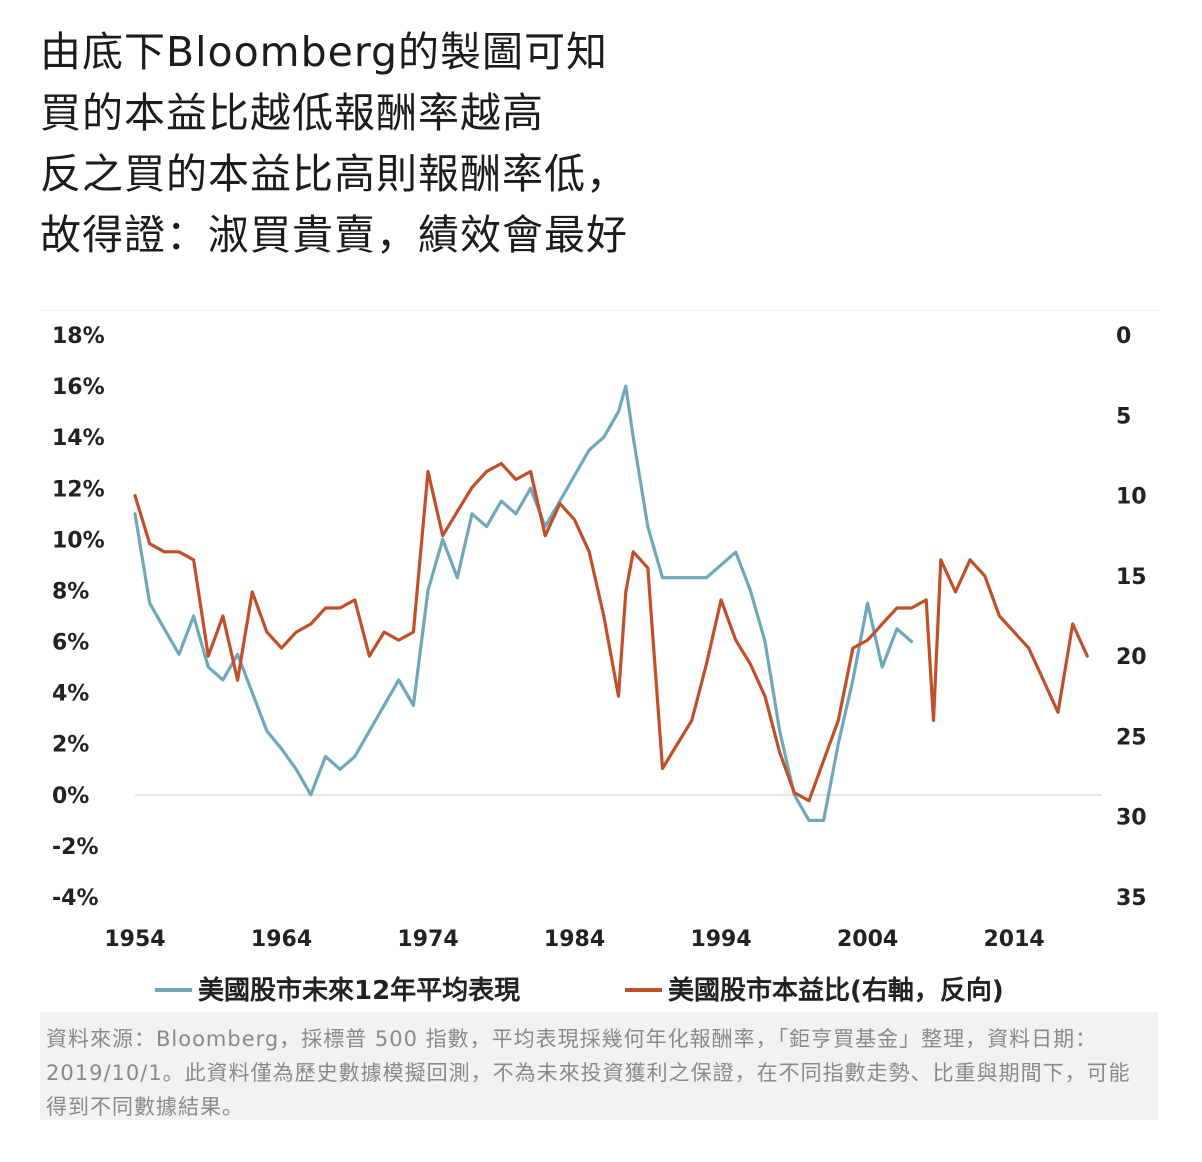 The image size is (1202, 1162). What do you see at coordinates (70, 745) in the screenshot?
I see `left-tick-label: 2%` at bounding box center [70, 745].